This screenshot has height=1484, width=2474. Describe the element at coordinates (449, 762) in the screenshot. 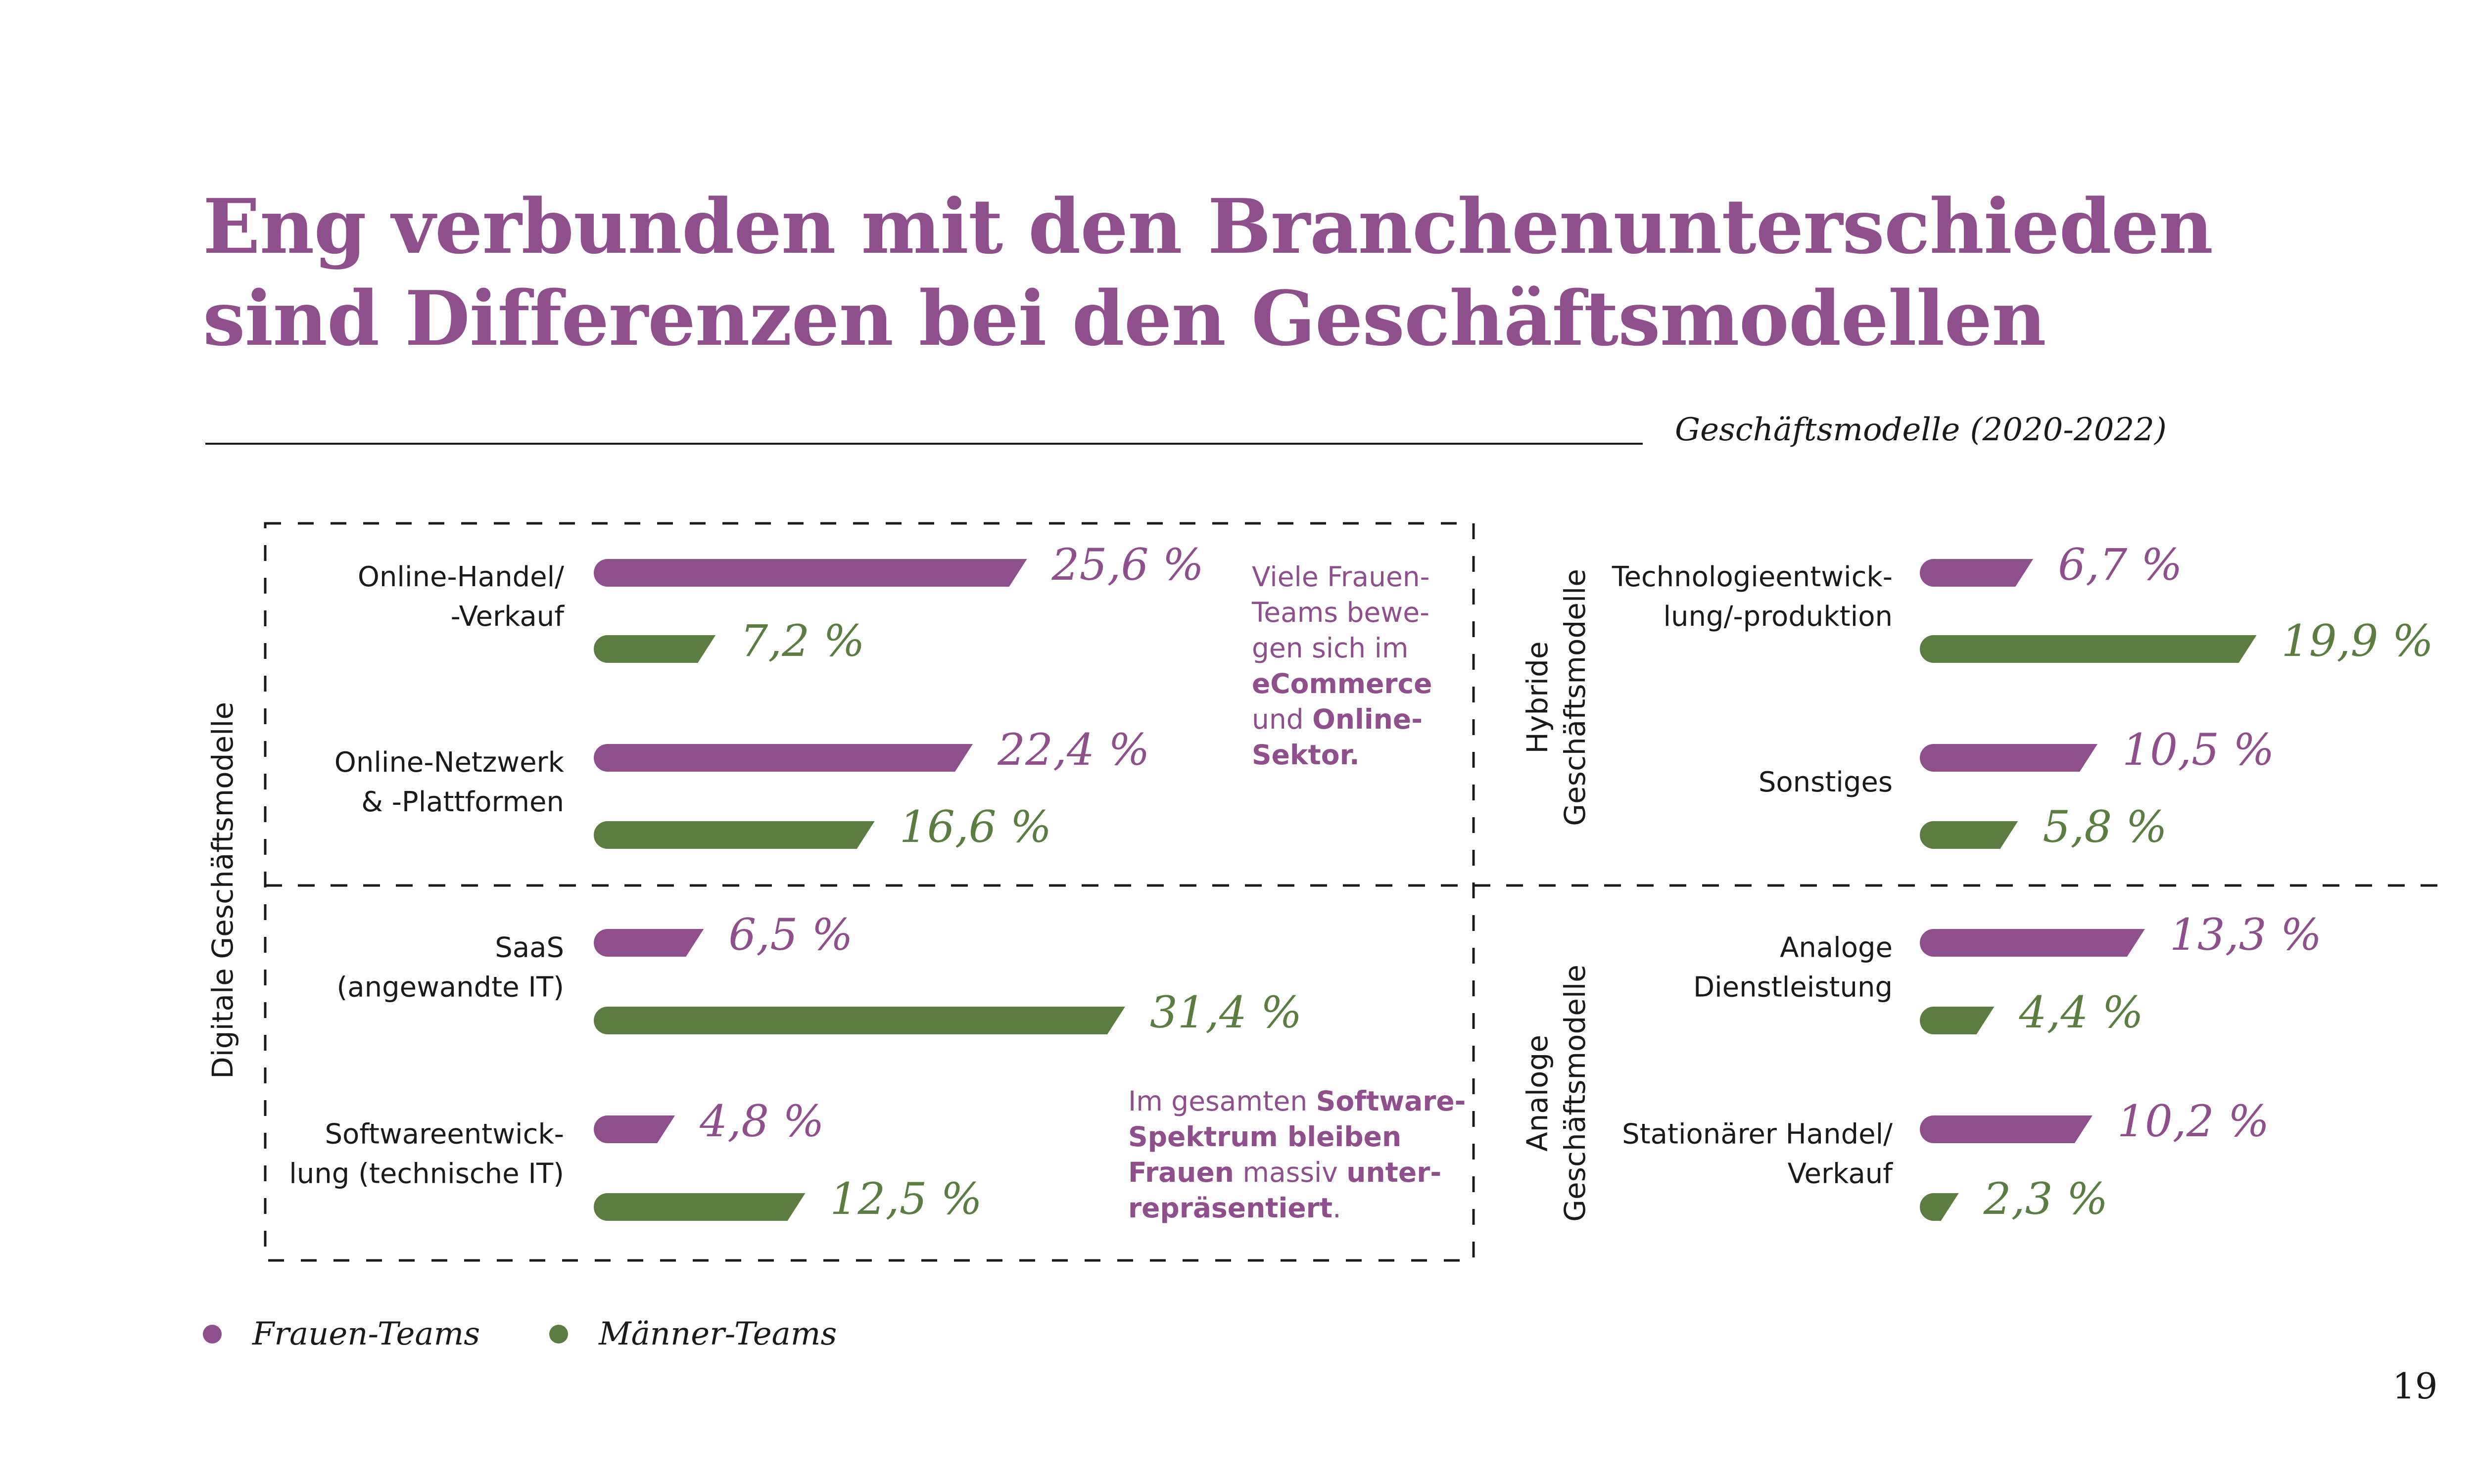

I see `category-label: Online-Netzwerk` at that location.